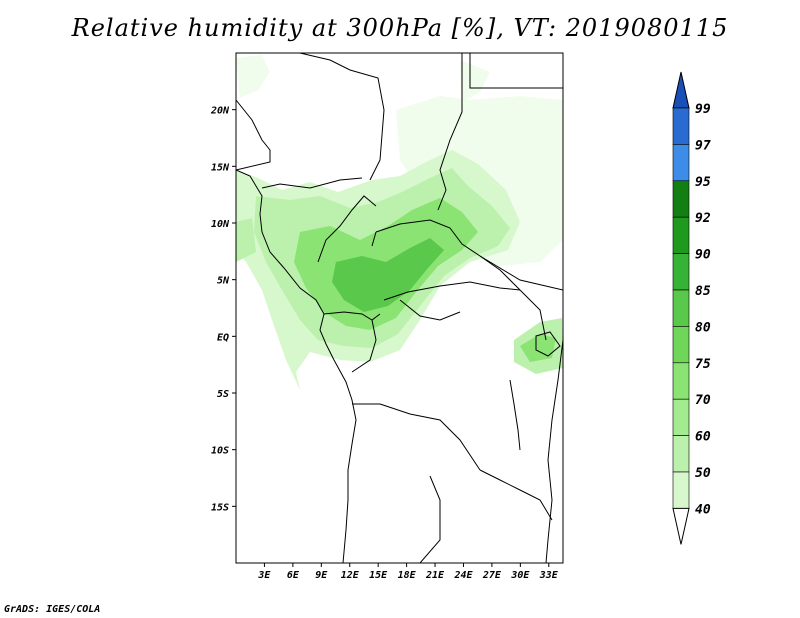  Describe the element at coordinates (220, 451) in the screenshot. I see `lat-label: 10S` at that location.